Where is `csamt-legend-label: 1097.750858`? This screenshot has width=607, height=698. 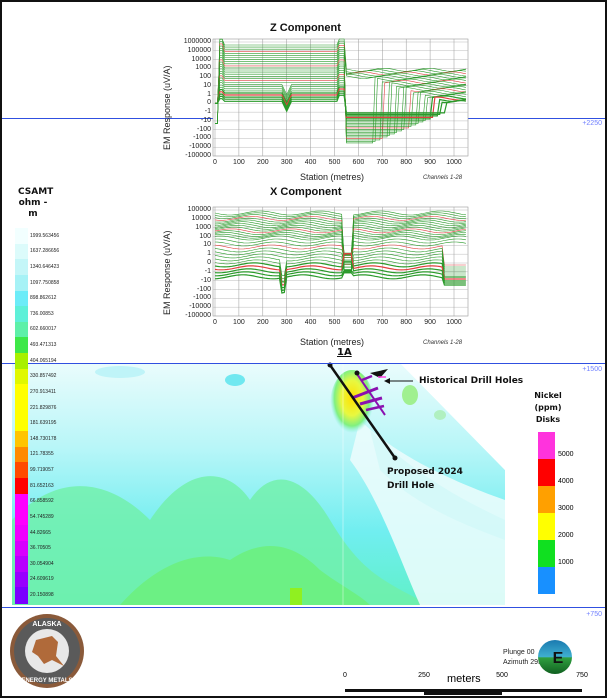 csamt-legend-label: 1097.750858 is located at coordinates (45, 282).